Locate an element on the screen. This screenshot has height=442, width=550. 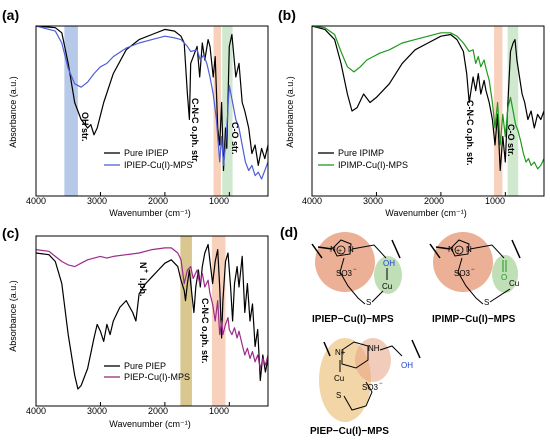
structure2-backbone-left is located at coordinates (440, 251).